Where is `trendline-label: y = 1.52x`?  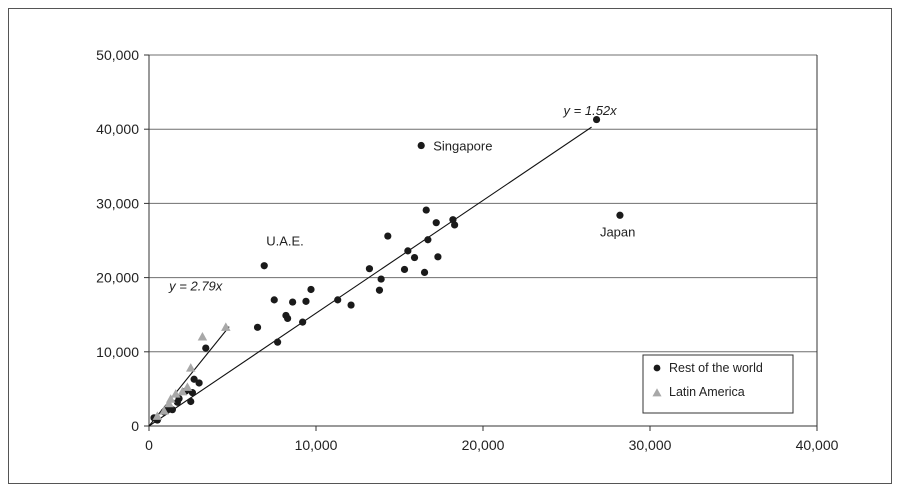
trendline-label: y = 1.52x is located at coordinates (590, 110).